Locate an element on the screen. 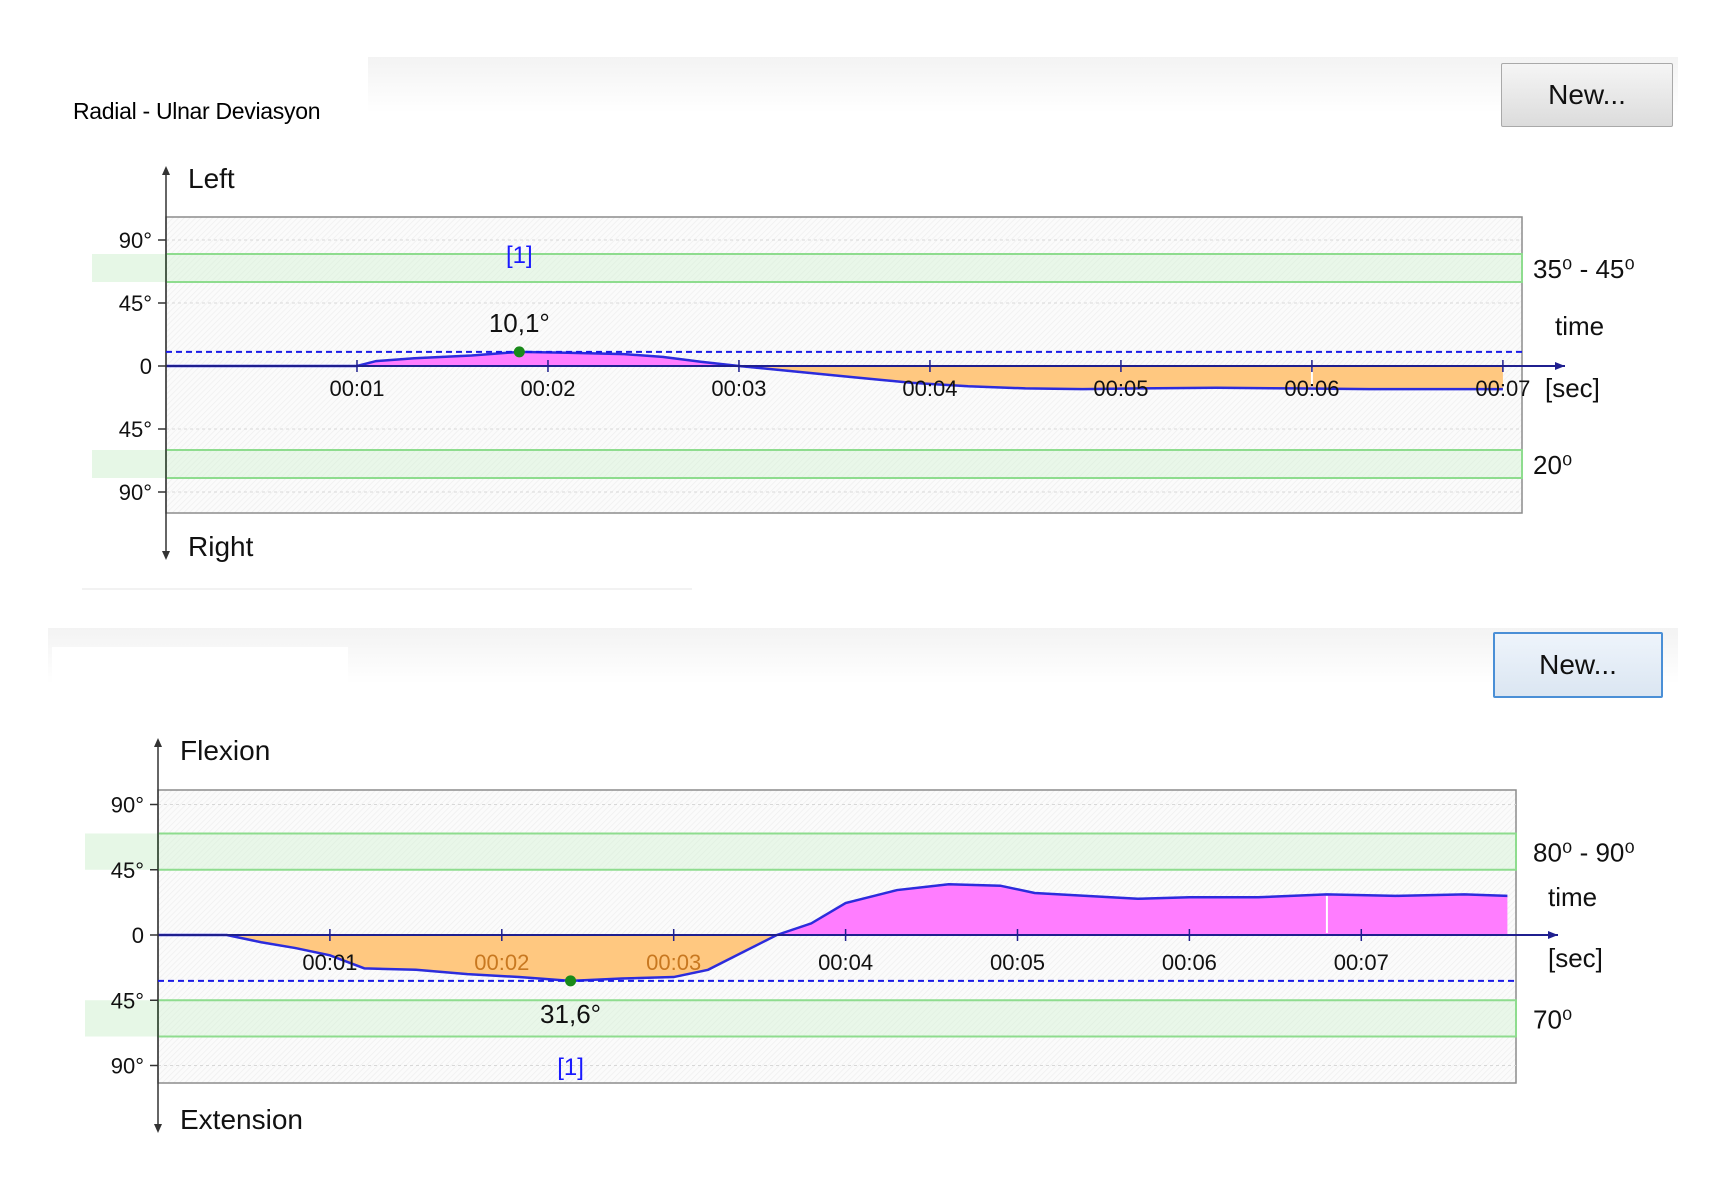 This screenshot has height=1182, width=1727. divider is located at coordinates (387, 589).